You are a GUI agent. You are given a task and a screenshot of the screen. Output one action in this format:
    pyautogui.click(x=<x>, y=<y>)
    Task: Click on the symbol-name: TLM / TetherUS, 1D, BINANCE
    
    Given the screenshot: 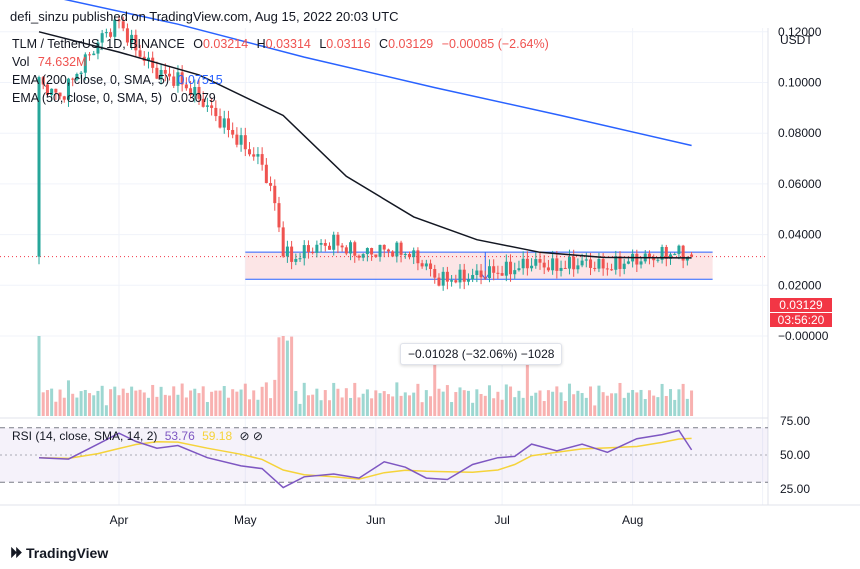 What is the action you would take?
    pyautogui.click(x=98, y=44)
    